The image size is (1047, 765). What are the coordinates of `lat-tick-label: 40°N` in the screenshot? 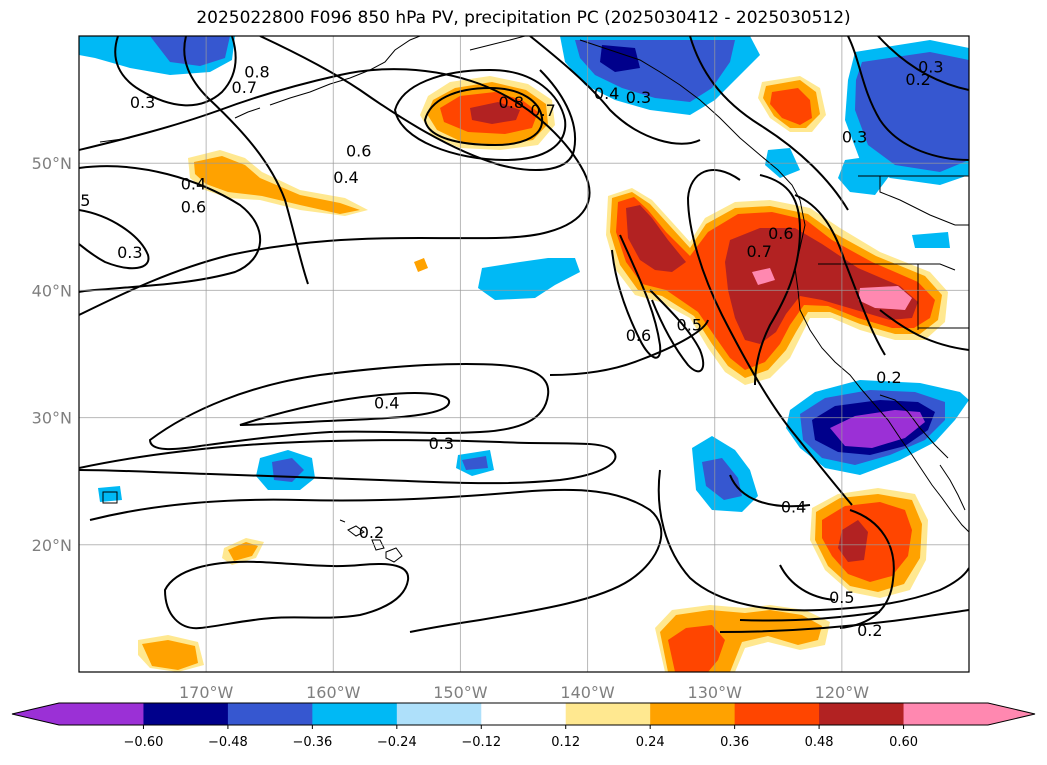 It's located at (52, 290).